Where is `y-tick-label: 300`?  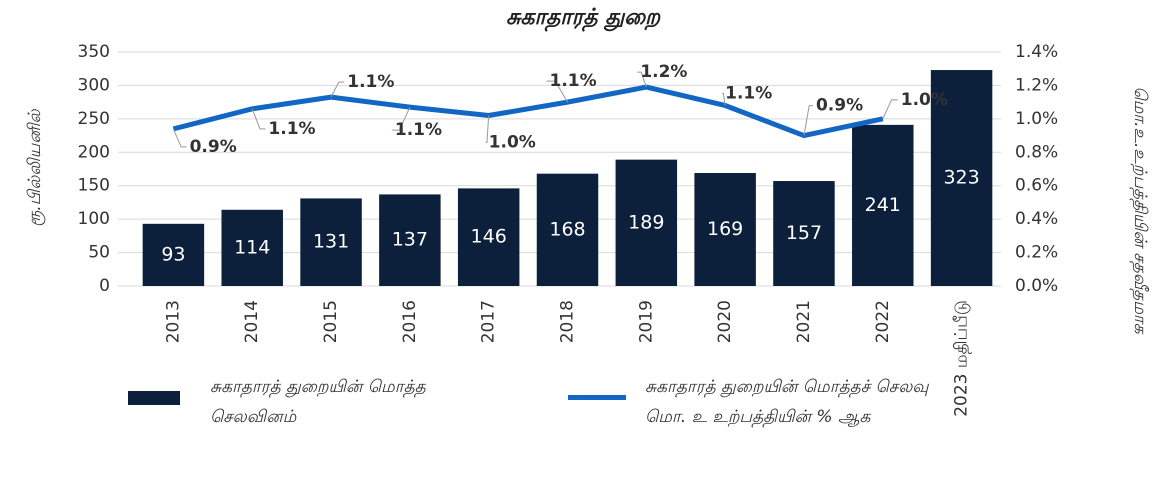 y-tick-label: 300 is located at coordinates (94, 85).